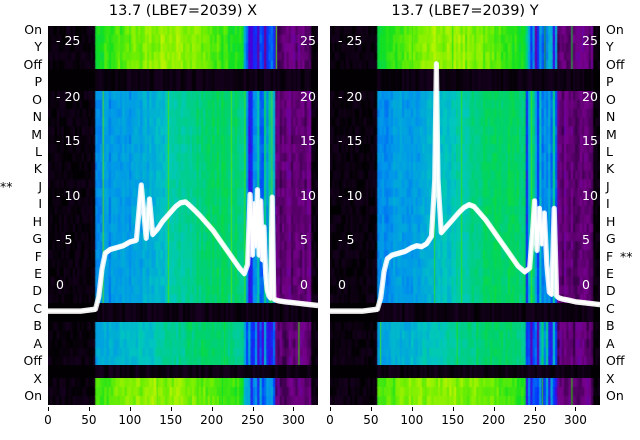 The height and width of the screenshot is (440, 640). What do you see at coordinates (610, 169) in the screenshot?
I see `axis-category-label-right-K: K` at bounding box center [610, 169].